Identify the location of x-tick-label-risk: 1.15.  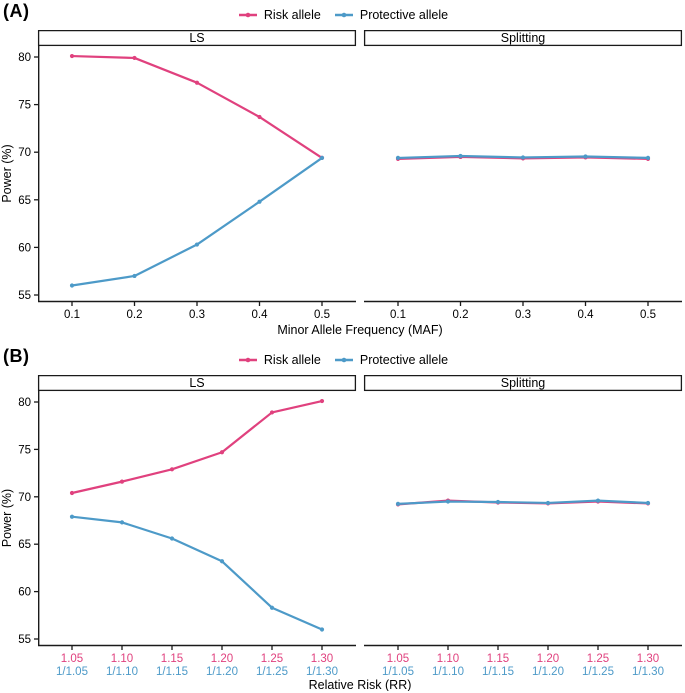
(172, 659).